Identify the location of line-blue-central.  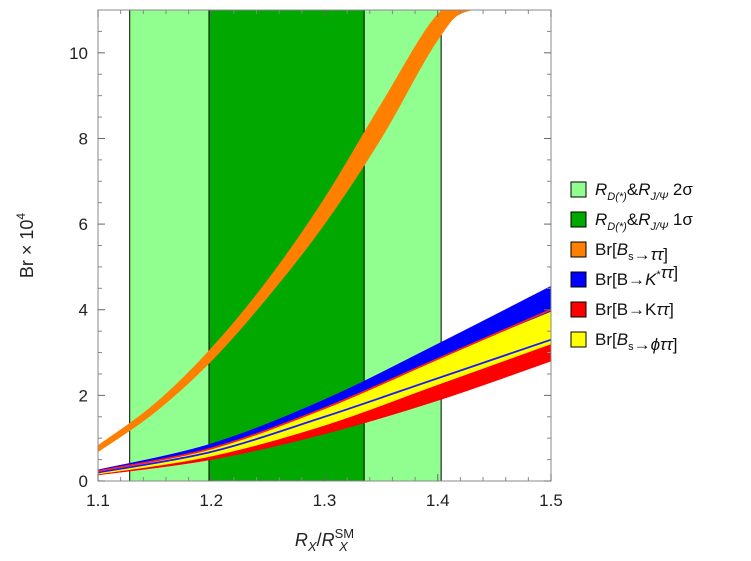
(324, 406).